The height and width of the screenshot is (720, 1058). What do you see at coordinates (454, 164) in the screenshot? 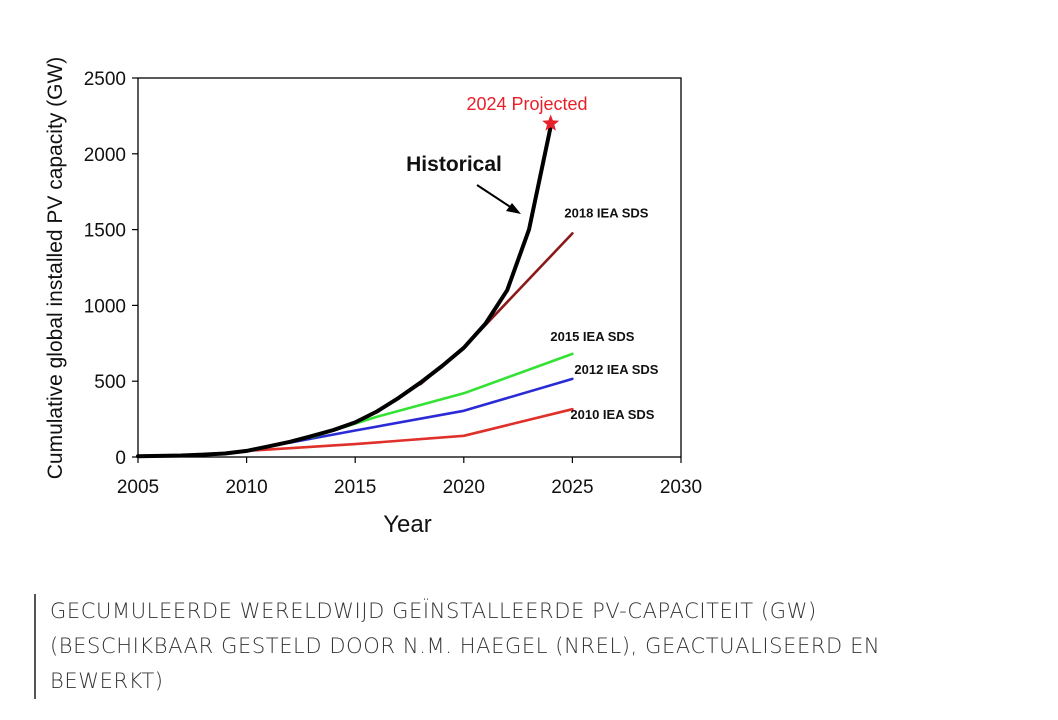
I see `historical-annotation: Historical` at bounding box center [454, 164].